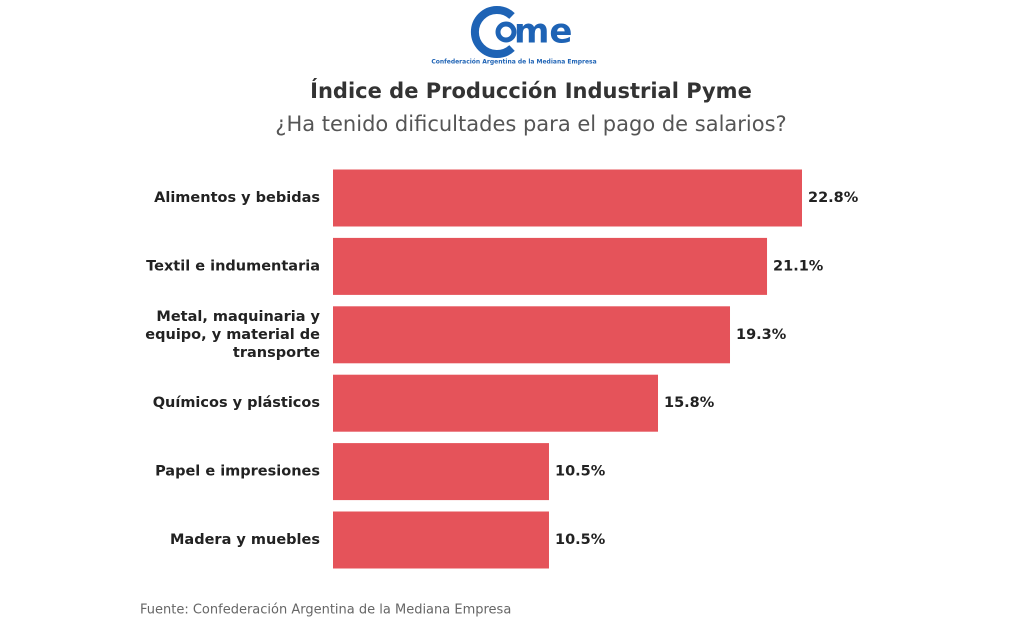 This screenshot has width=1024, height=628. Describe the element at coordinates (237, 198) in the screenshot. I see `category-label: Alimentos y bebidas` at that location.